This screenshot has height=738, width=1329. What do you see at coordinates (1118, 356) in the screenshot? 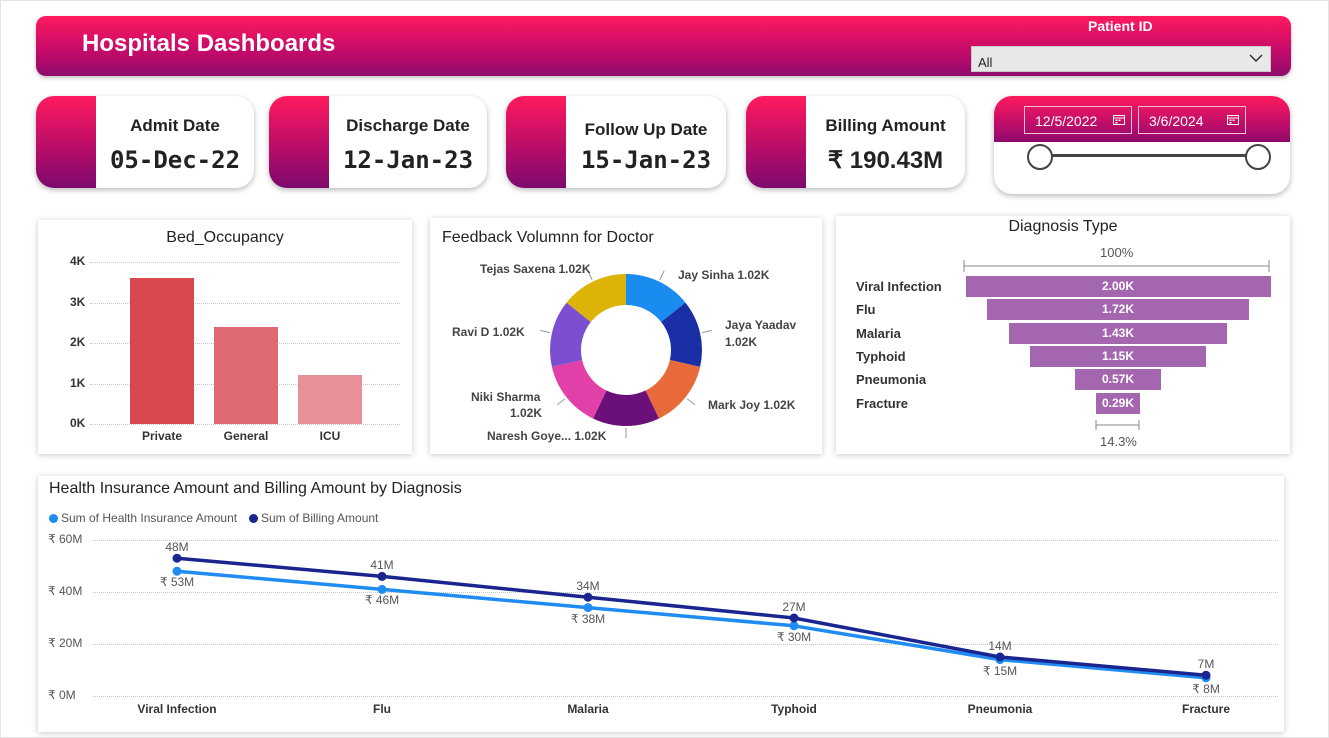
I see `funnel-bar: 1.15K` at bounding box center [1118, 356].